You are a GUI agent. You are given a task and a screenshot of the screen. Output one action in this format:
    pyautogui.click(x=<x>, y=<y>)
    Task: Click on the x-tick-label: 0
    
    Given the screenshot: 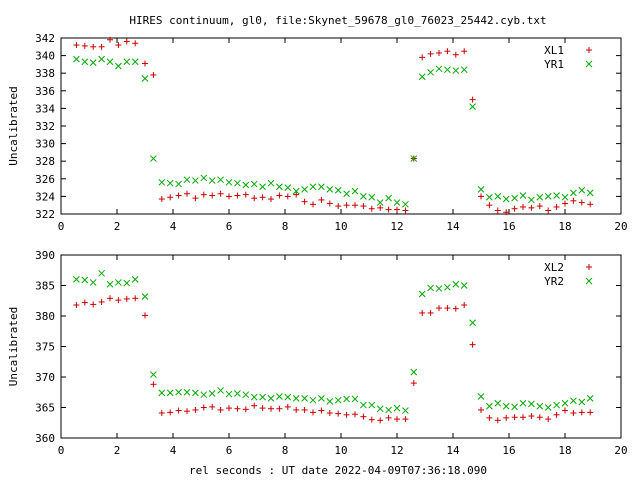 What is the action you would take?
    pyautogui.click(x=61, y=450)
    